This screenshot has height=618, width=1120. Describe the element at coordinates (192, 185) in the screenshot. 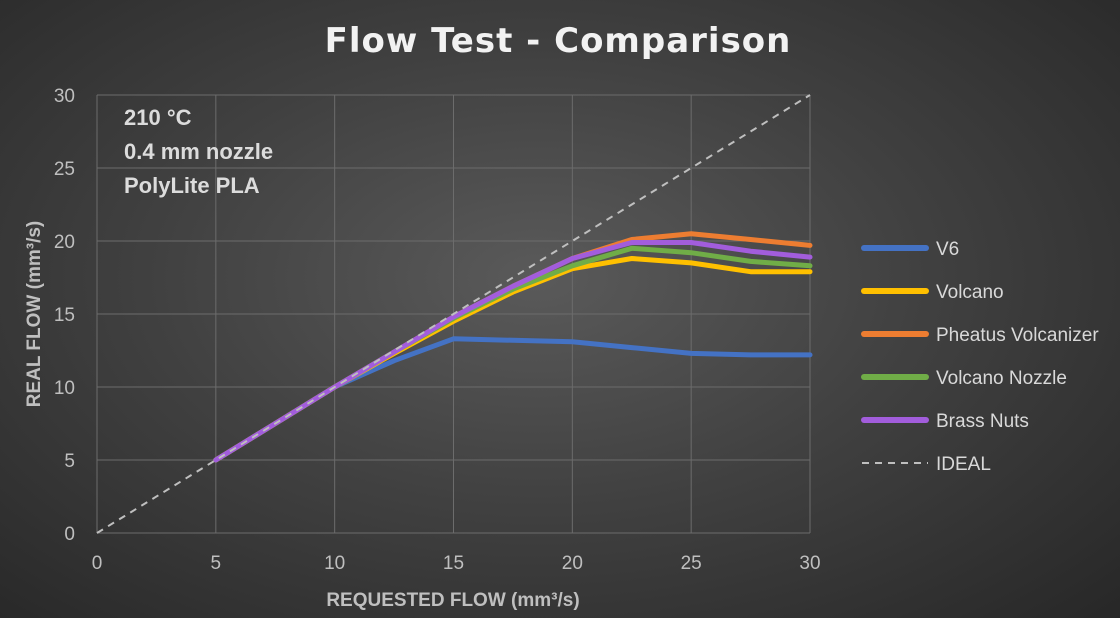

I see `annotation-line: PolyLite PLA` at that location.